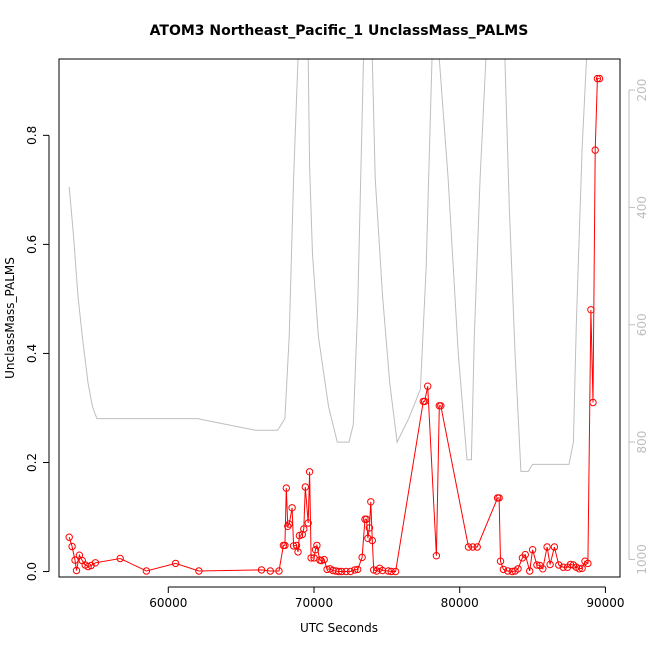  I want to click on y-tick-label: 0.2, so click(32, 462).